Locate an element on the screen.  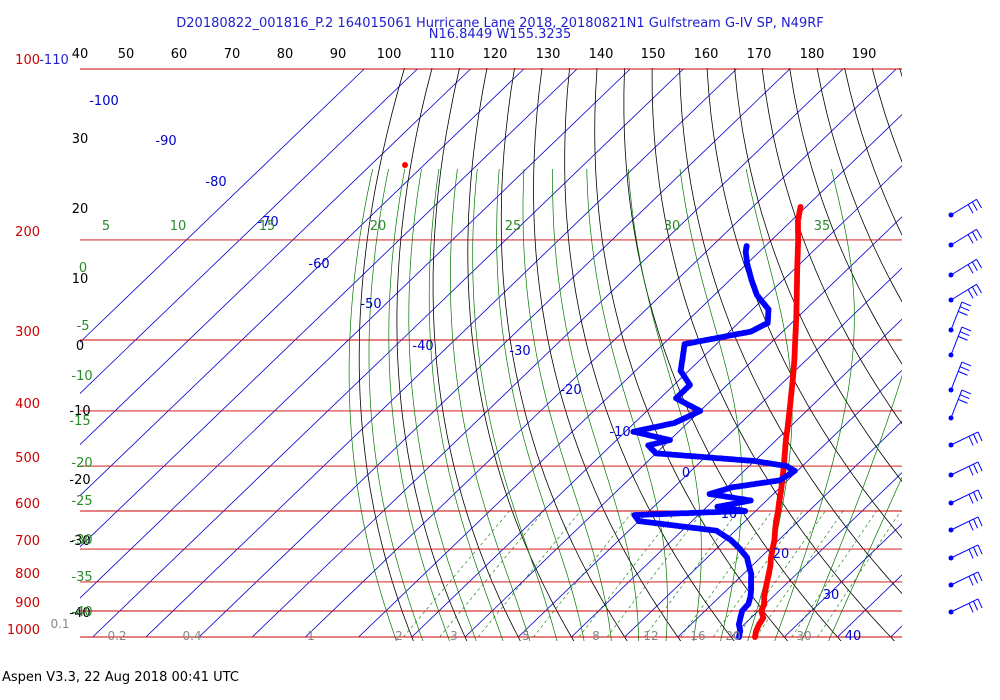
mixing-ratio-label: 12 is located at coordinates (650, 636).